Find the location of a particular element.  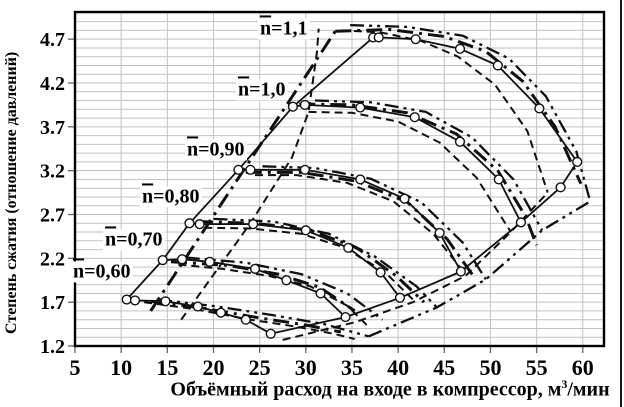

curve-label-n-0-80: n=0,80 is located at coordinates (171, 196).